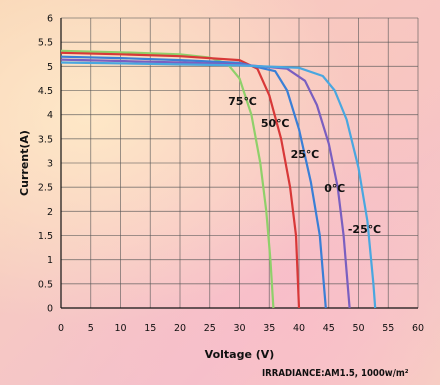  What do you see at coordinates (91, 328) in the screenshot?
I see `x-tick-label: 5` at bounding box center [91, 328].